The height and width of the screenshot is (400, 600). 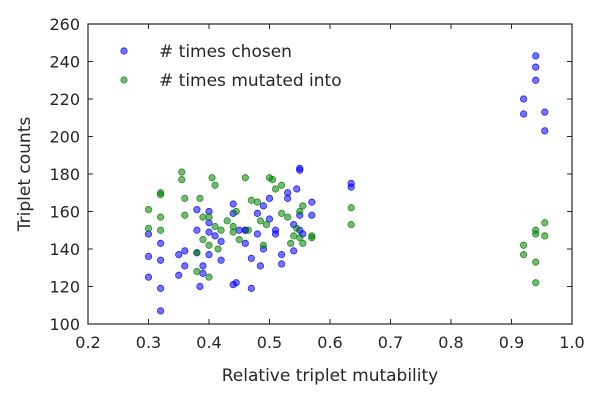 What do you see at coordinates (250, 81) in the screenshot?
I see `legend-label-mutated: # times mutated into` at bounding box center [250, 81].